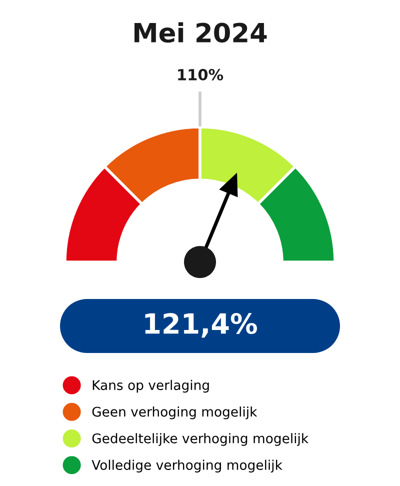 The height and width of the screenshot is (486, 400). I want to click on text: 110%, so click(201, 74).